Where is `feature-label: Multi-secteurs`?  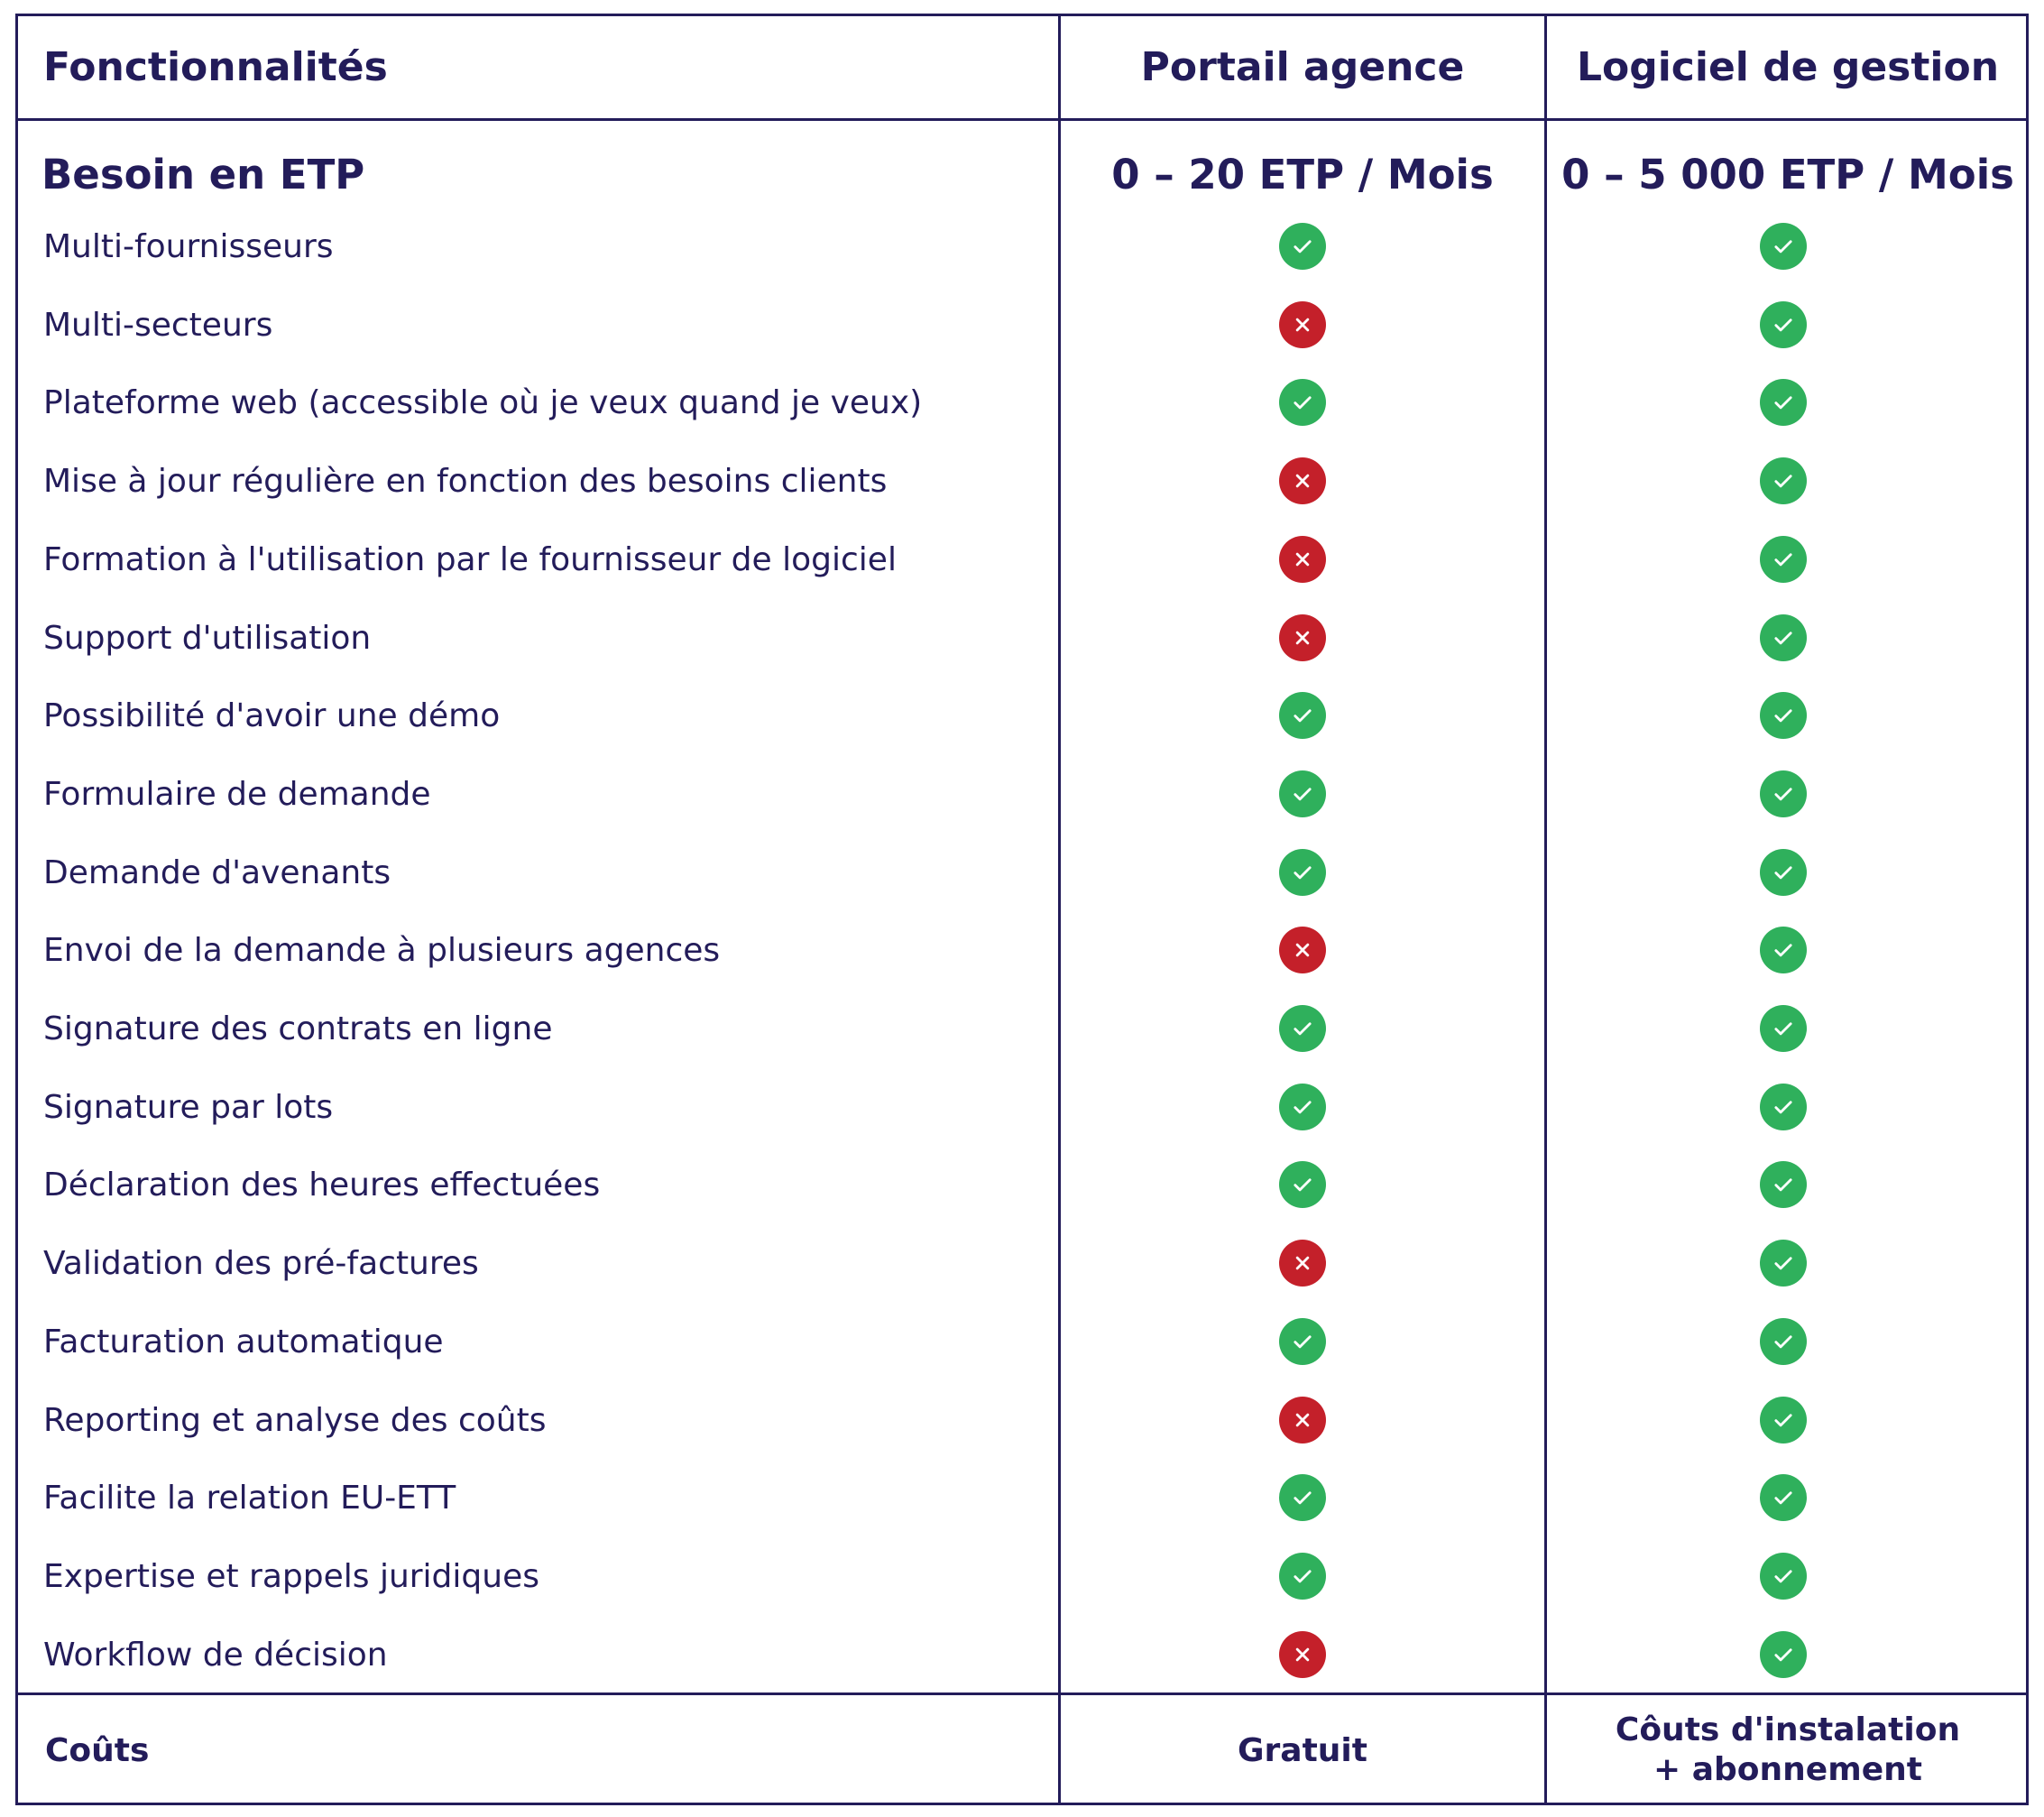 feature-label: Multi-secteurs is located at coordinates (158, 325).